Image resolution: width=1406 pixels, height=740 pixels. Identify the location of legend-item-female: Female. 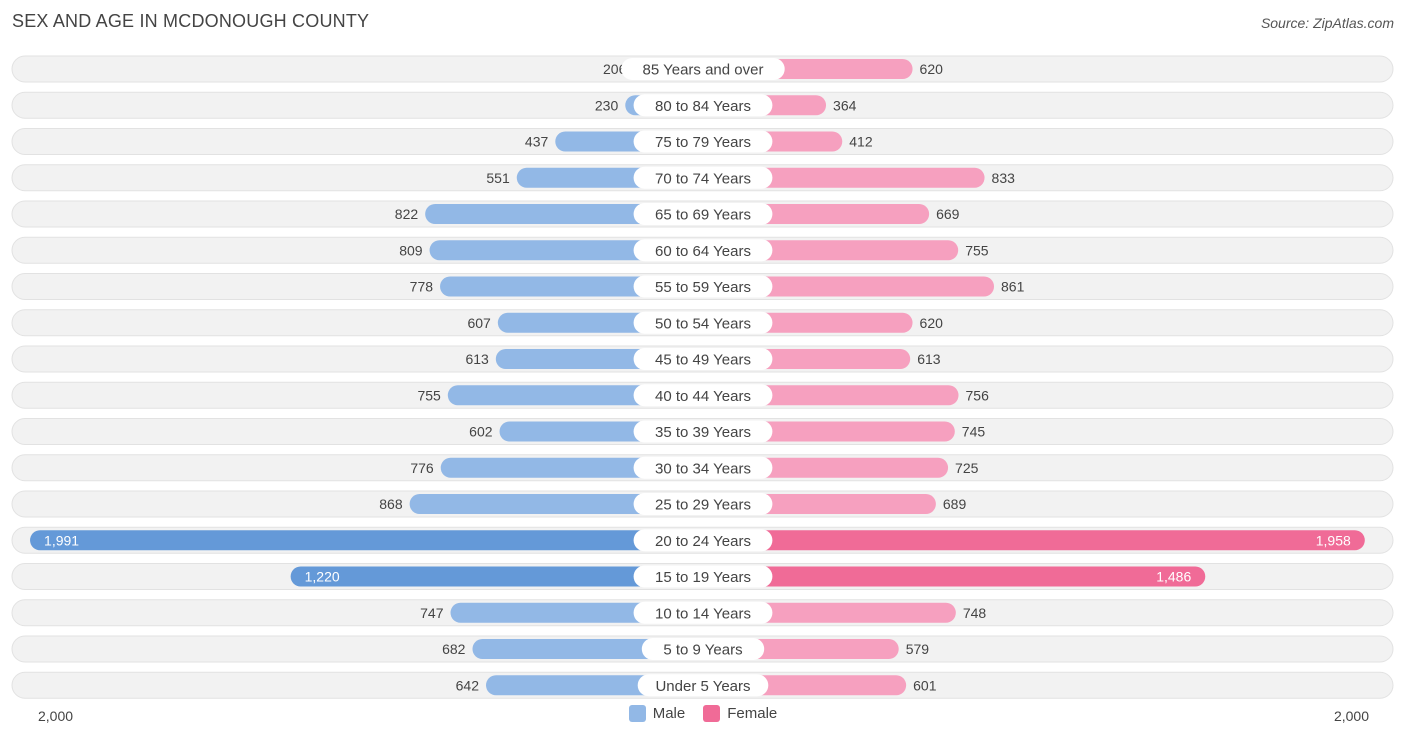
(740, 713).